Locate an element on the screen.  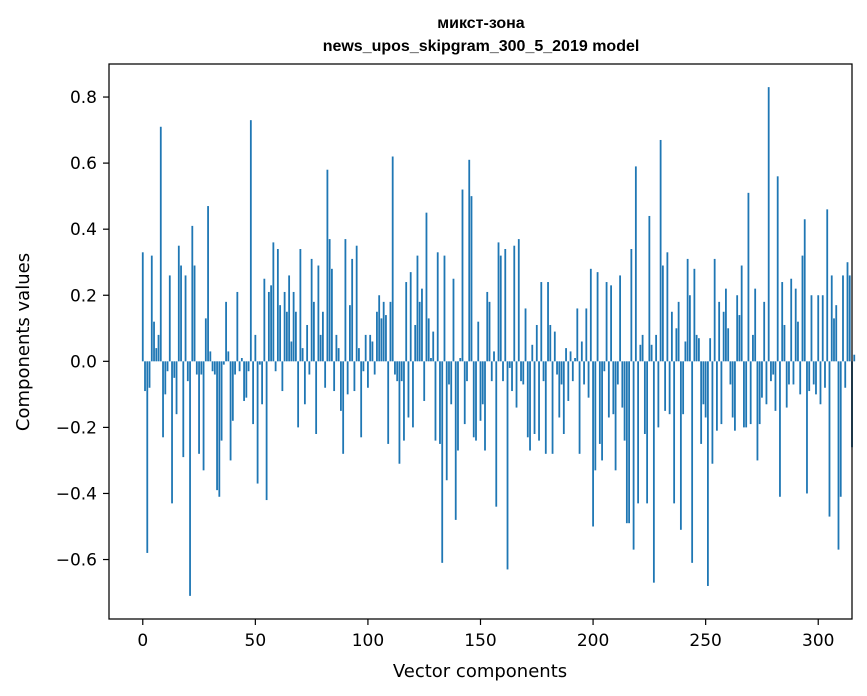
x-tick-label: 0 is located at coordinates (142, 641).